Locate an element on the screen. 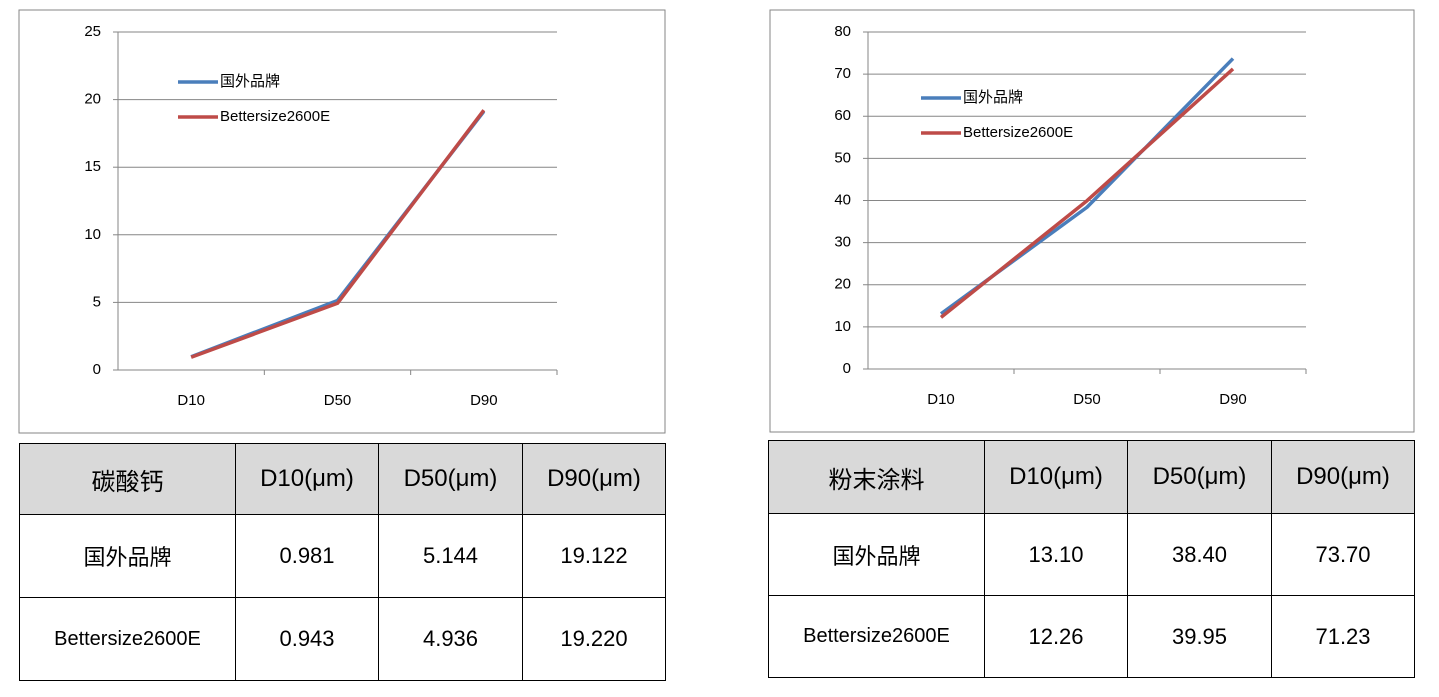  y-tick-label: 80 is located at coordinates (842, 31).